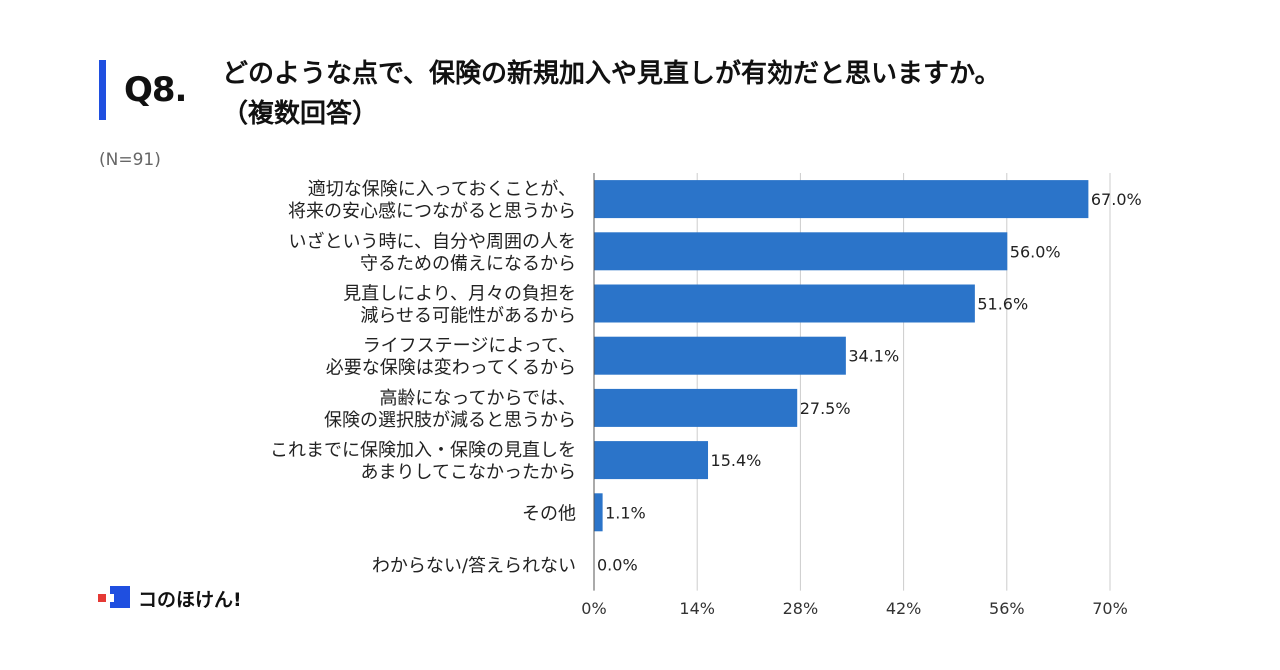 This screenshot has width=1280, height=670. What do you see at coordinates (625, 512) in the screenshot?
I see `value-label: 1.1%` at bounding box center [625, 512].